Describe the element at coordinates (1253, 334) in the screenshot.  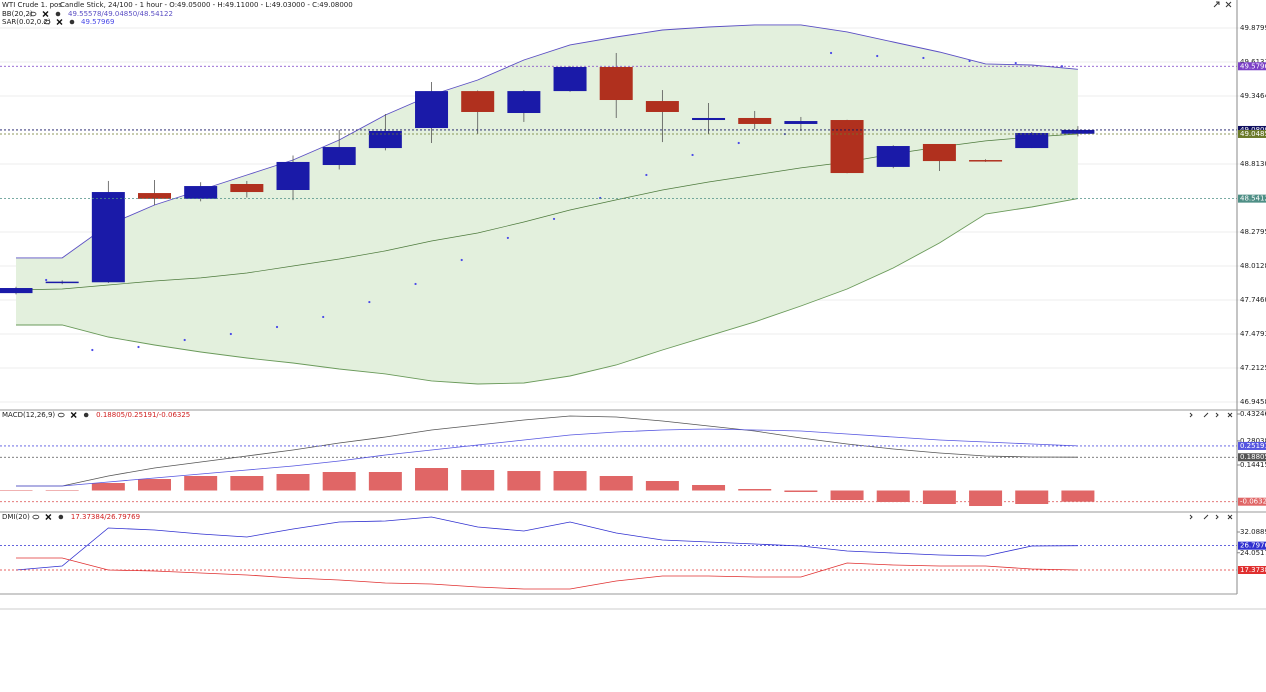
I see `y-tick-label: 47.47933` at that location.